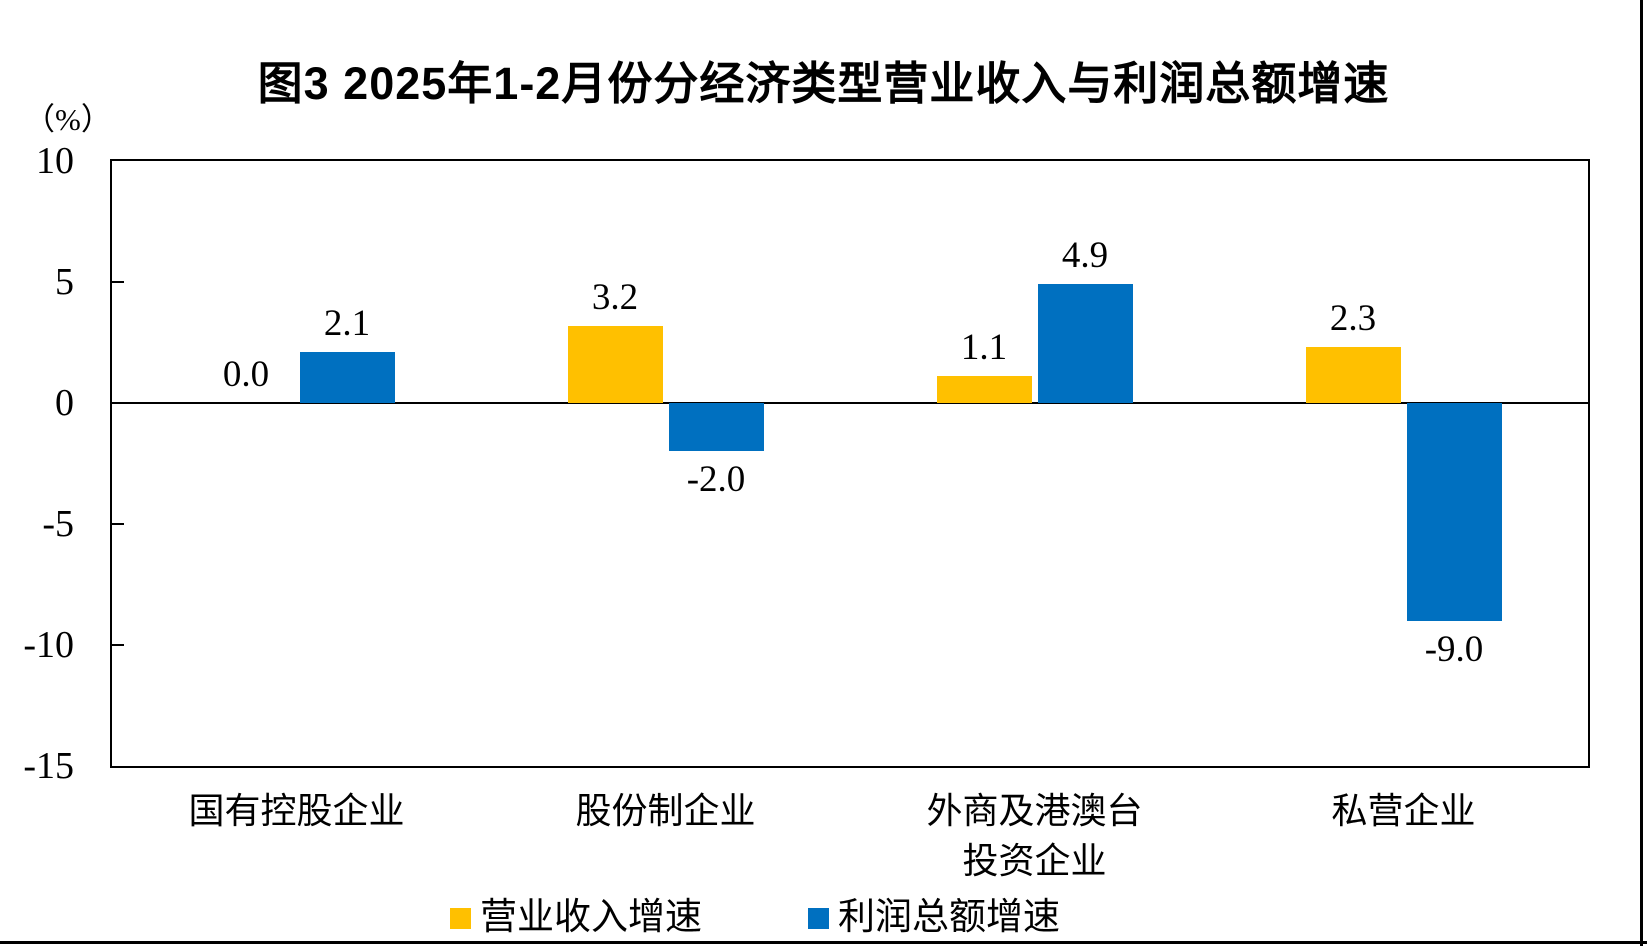  I want to click on revenue-data-label: 1.1, so click(984, 348).